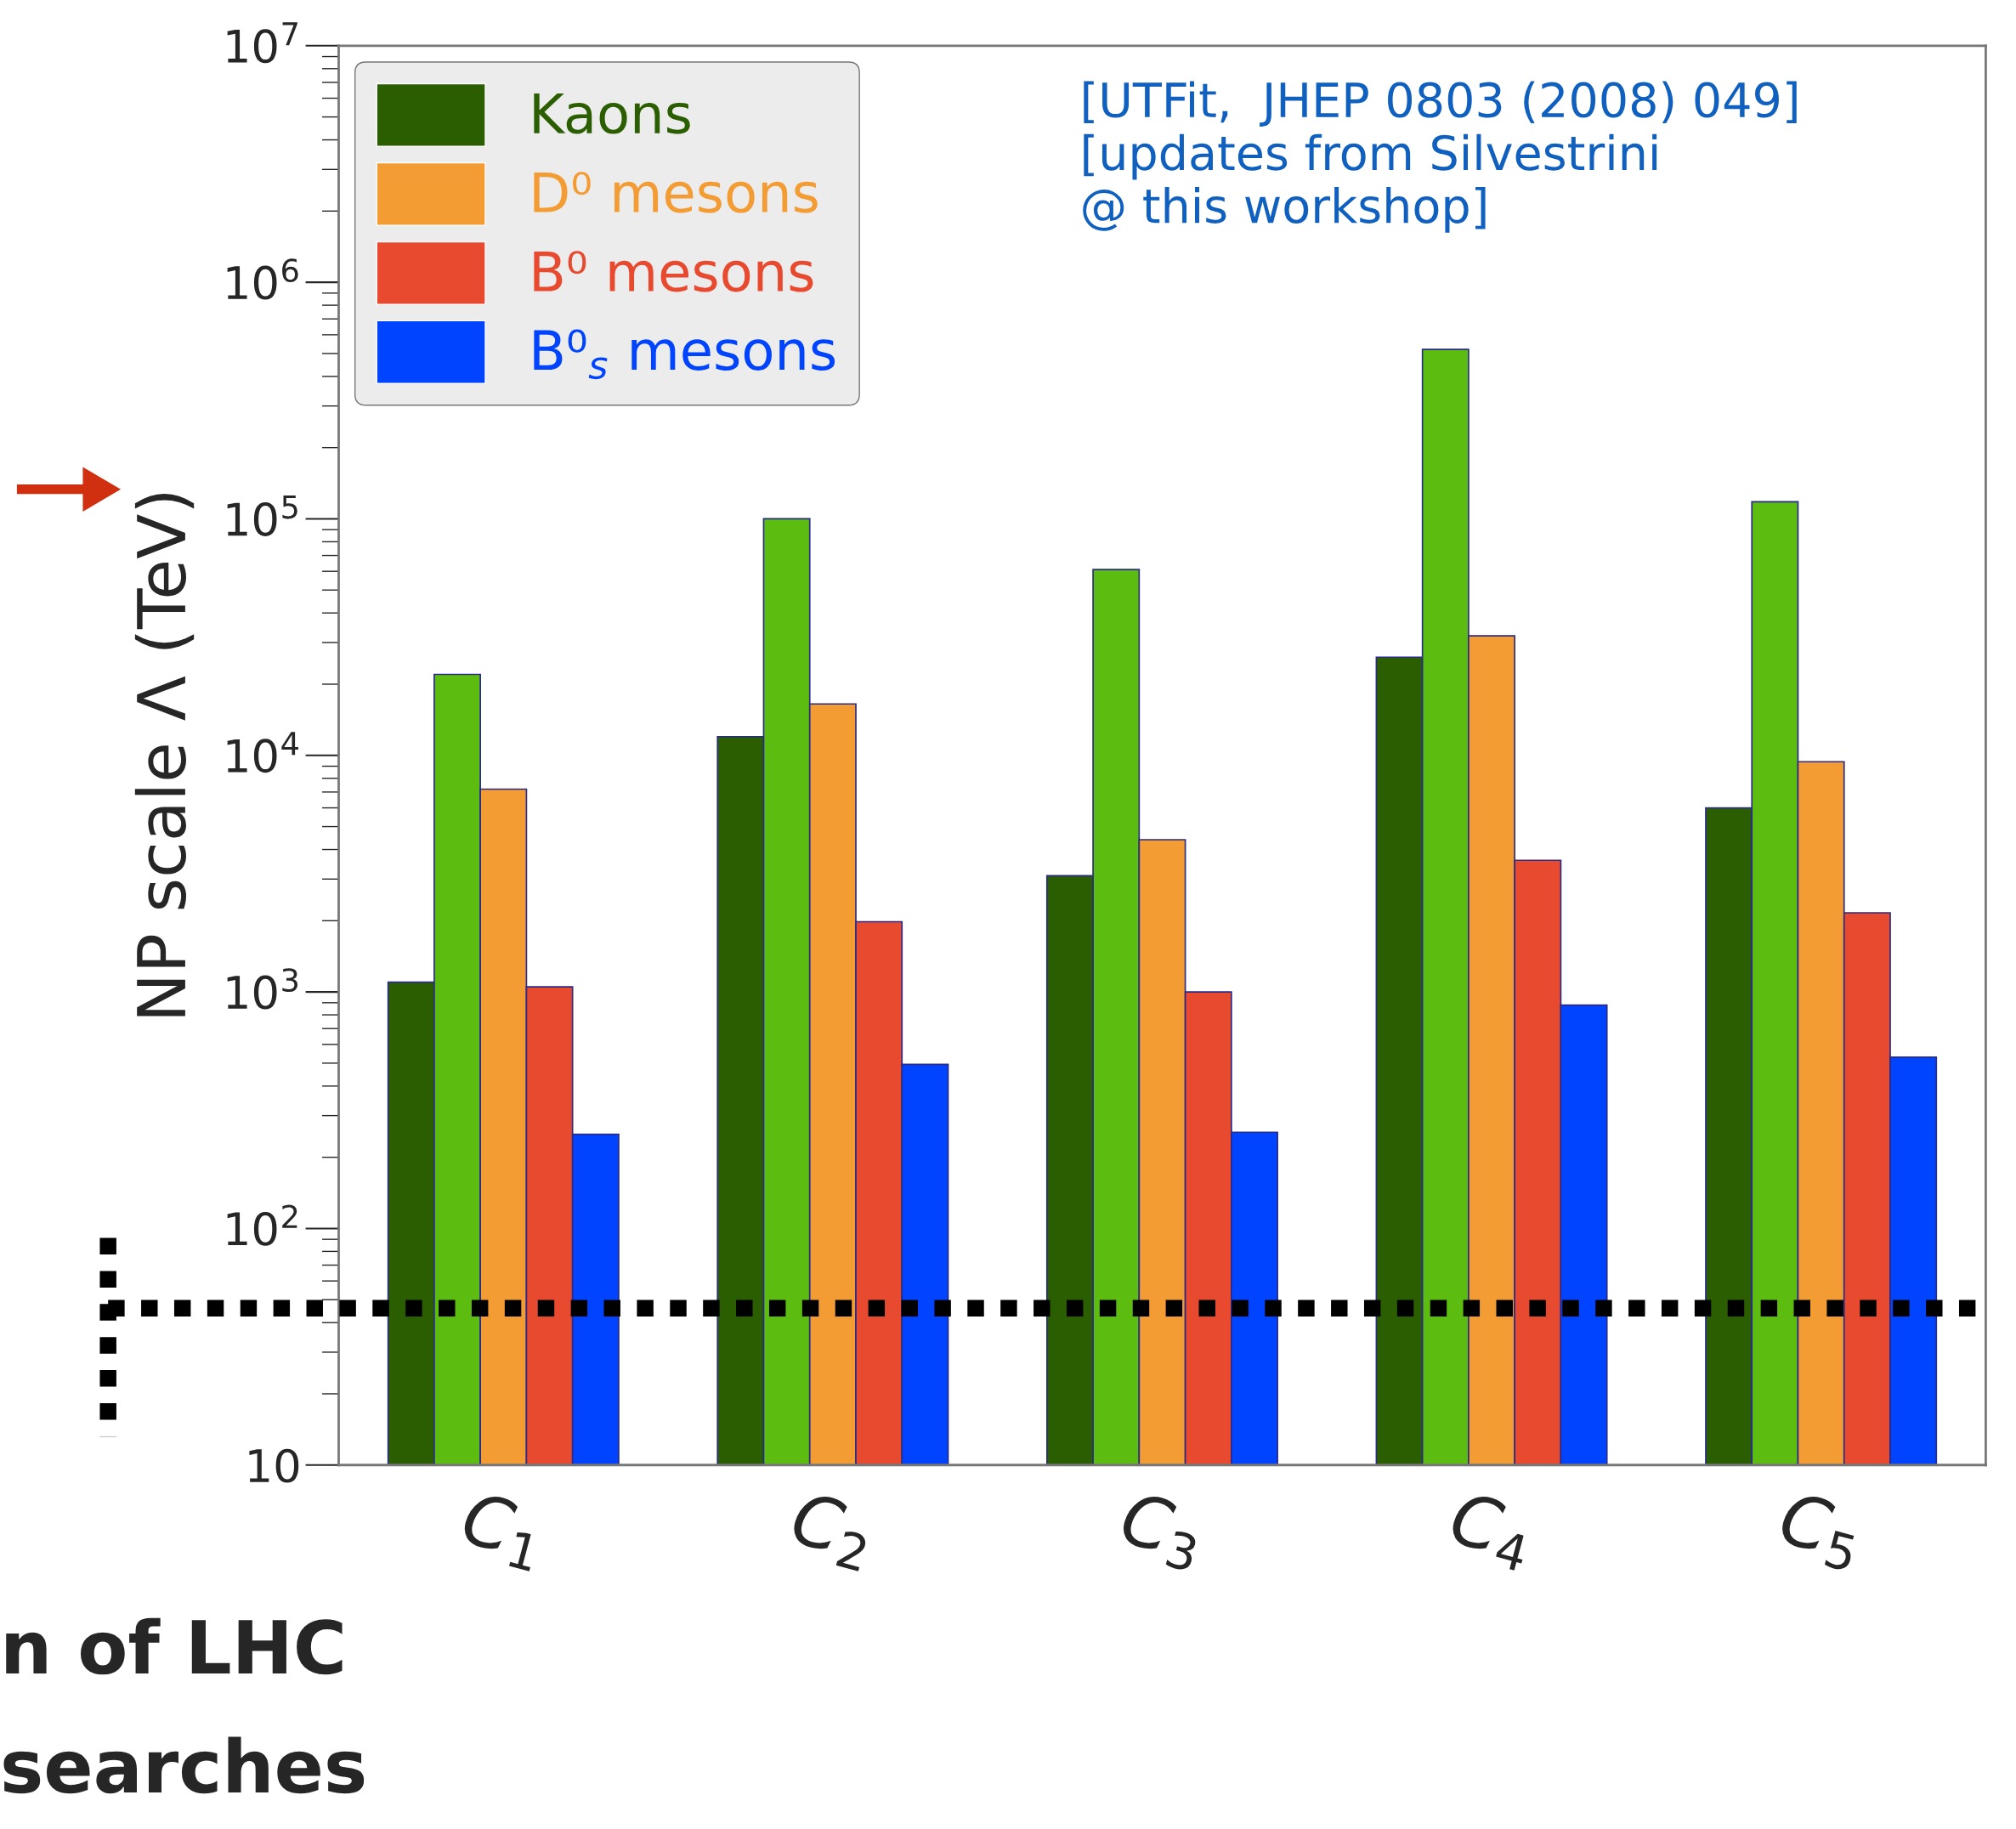 This screenshot has width=2016, height=1829. Describe the element at coordinates (262, 752) in the screenshot. I see `y-tick-label: 10$^{4}$` at that location.